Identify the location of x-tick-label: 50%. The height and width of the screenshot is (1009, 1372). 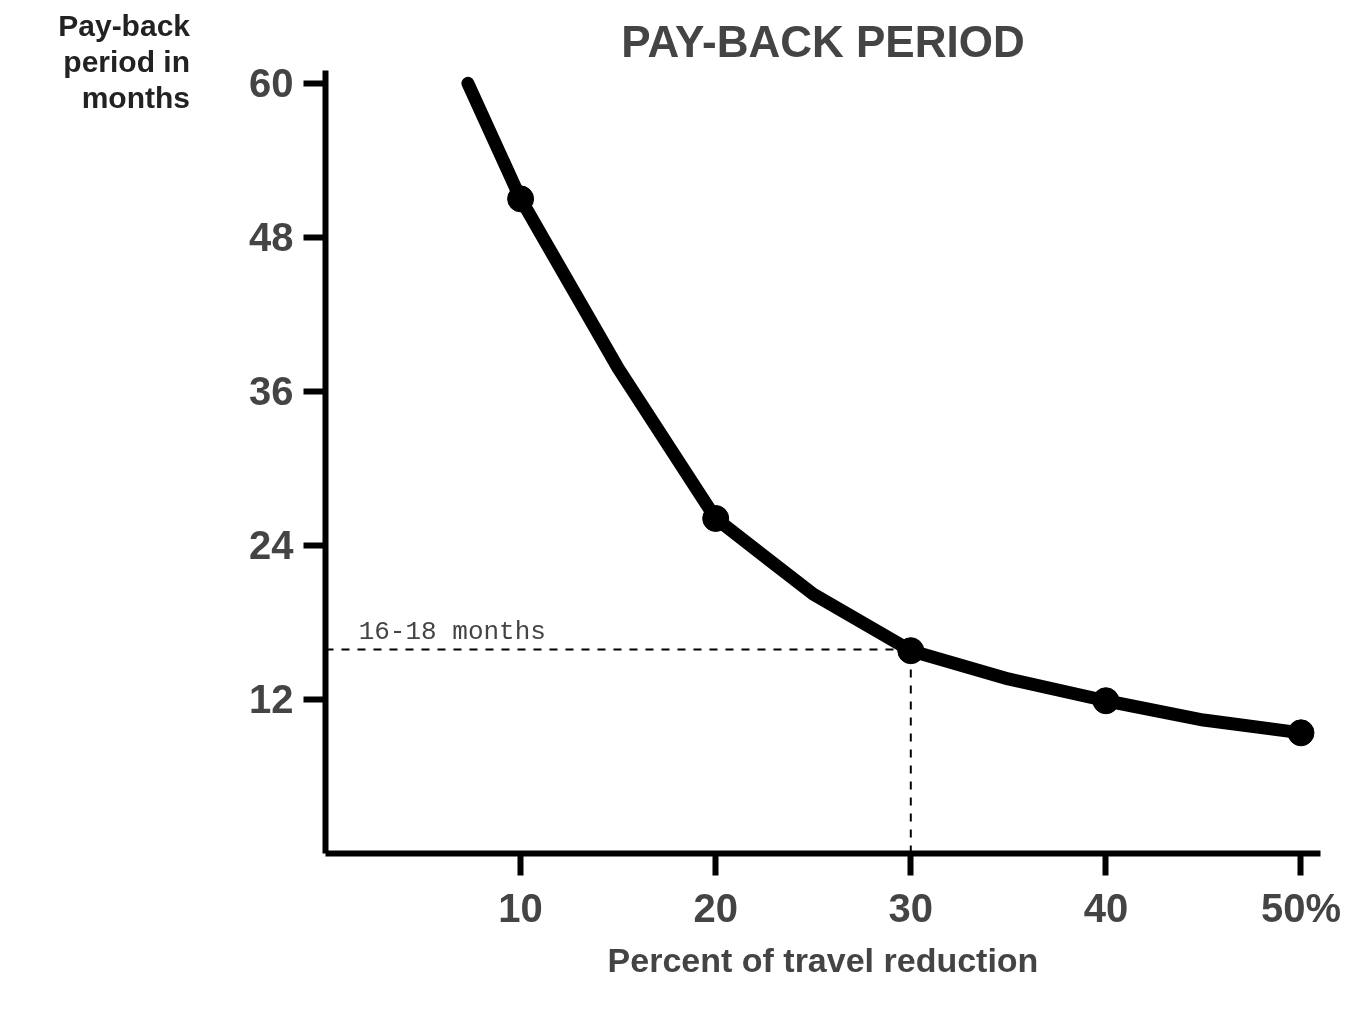
(1301, 907).